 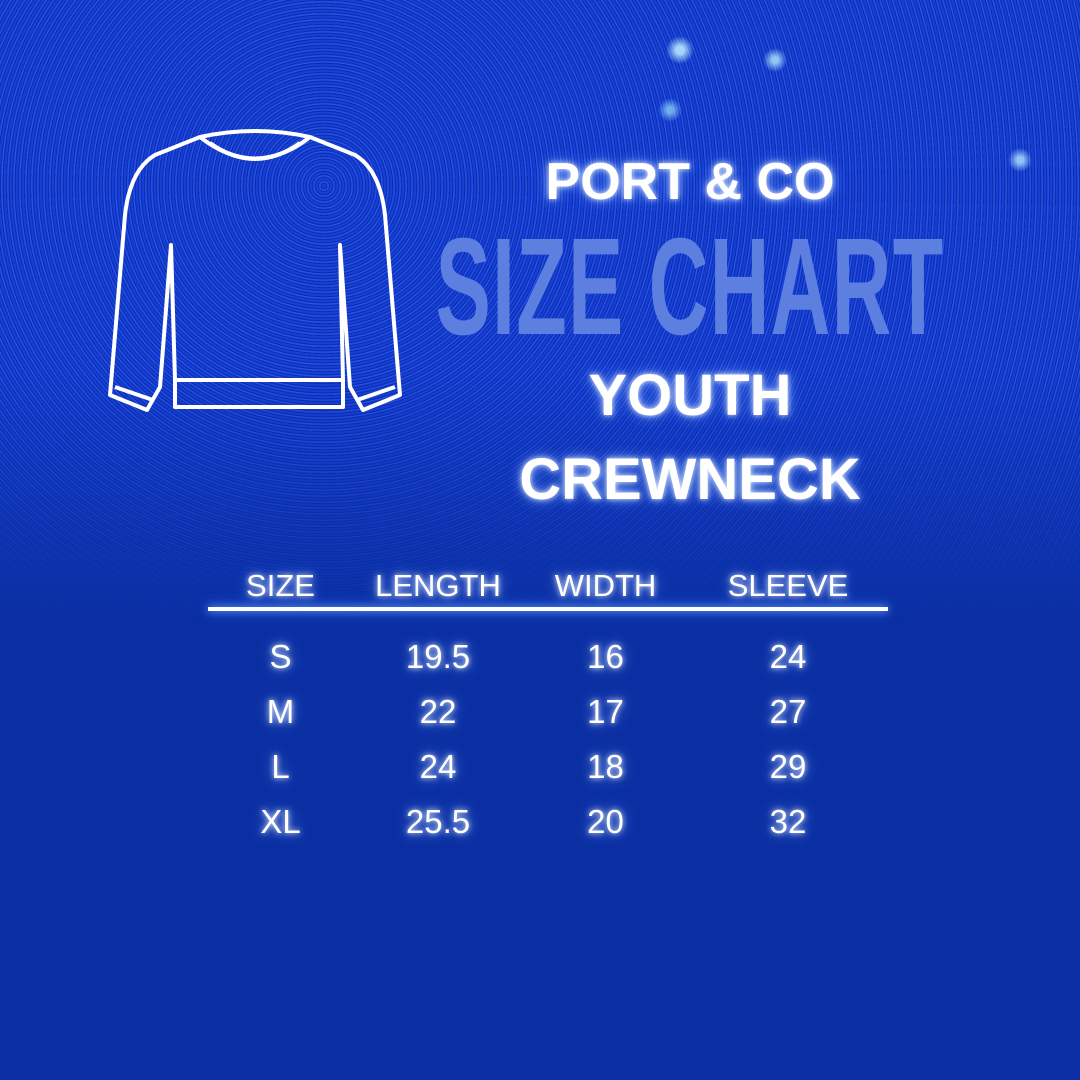 What do you see at coordinates (548, 586) in the screenshot?
I see `table-header: SIZE LENGTH WIDTH SLEEVE` at bounding box center [548, 586].